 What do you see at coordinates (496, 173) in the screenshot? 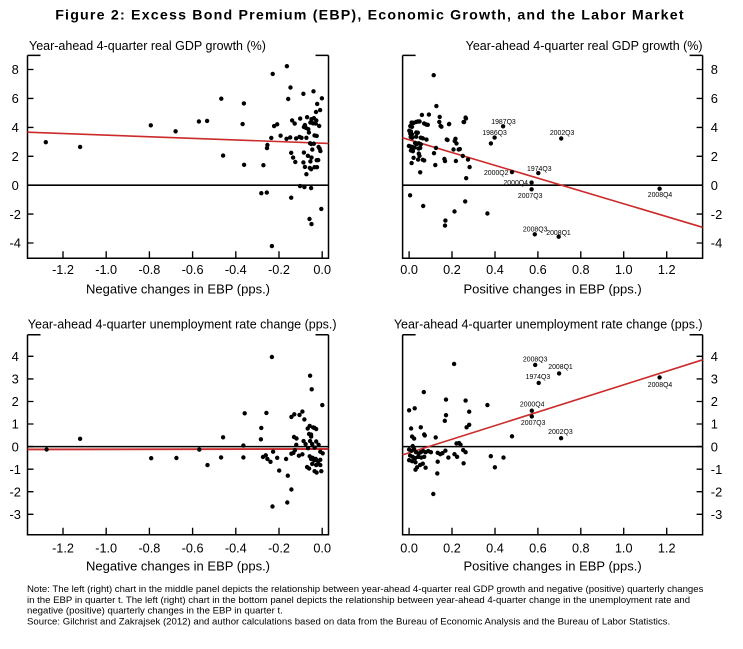
I see `svg-text: 2000Q2` at bounding box center [496, 173].